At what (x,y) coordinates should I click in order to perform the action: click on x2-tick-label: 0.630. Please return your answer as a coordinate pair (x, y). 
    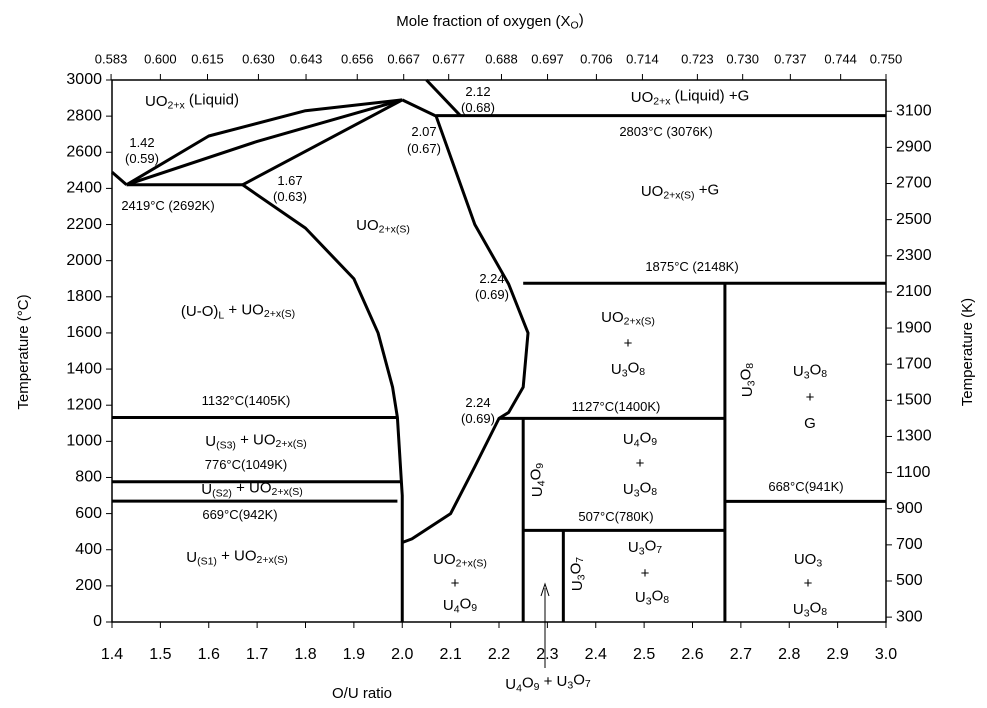
    Looking at the image, I should click on (258, 58).